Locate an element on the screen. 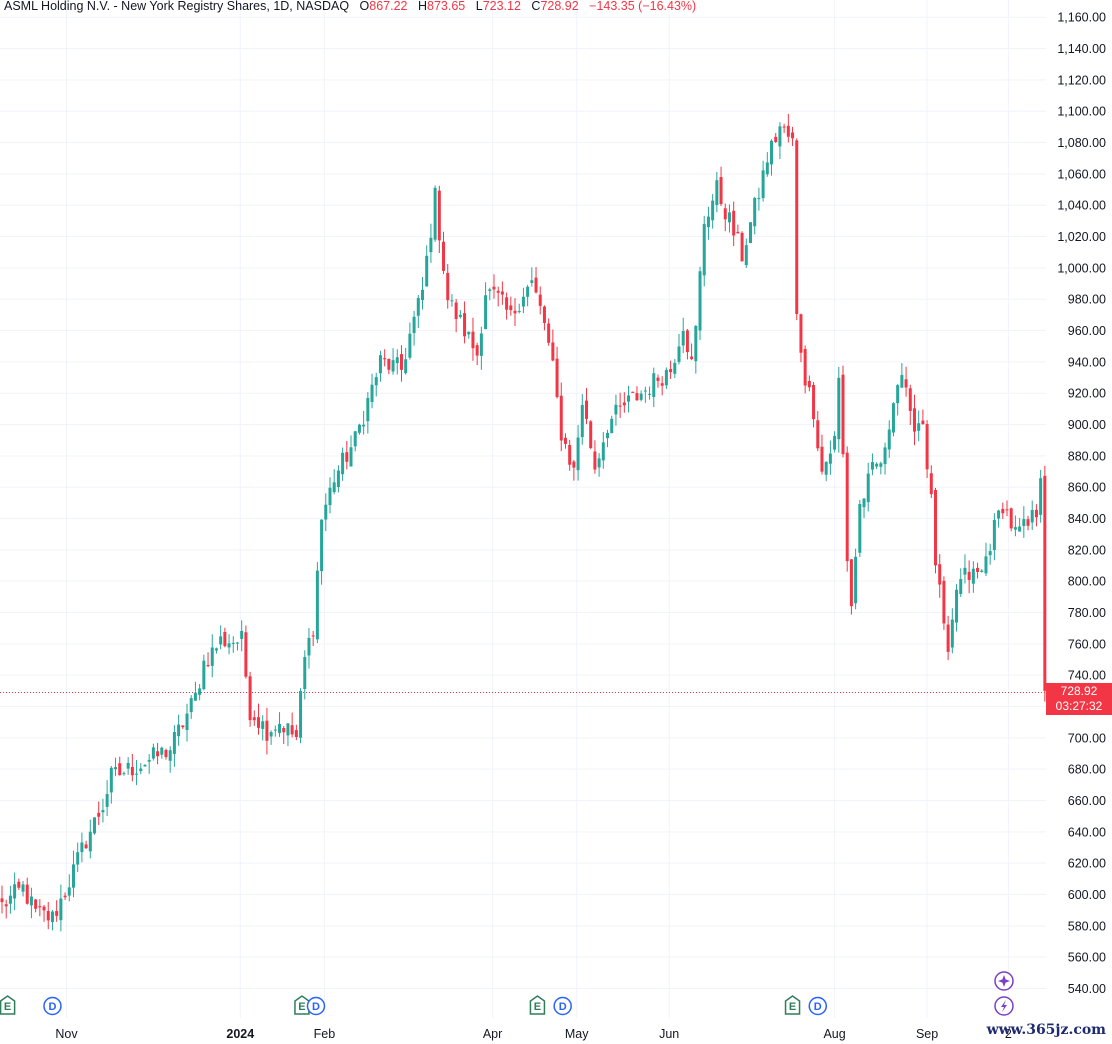  tool-icons is located at coordinates (1004, 993).